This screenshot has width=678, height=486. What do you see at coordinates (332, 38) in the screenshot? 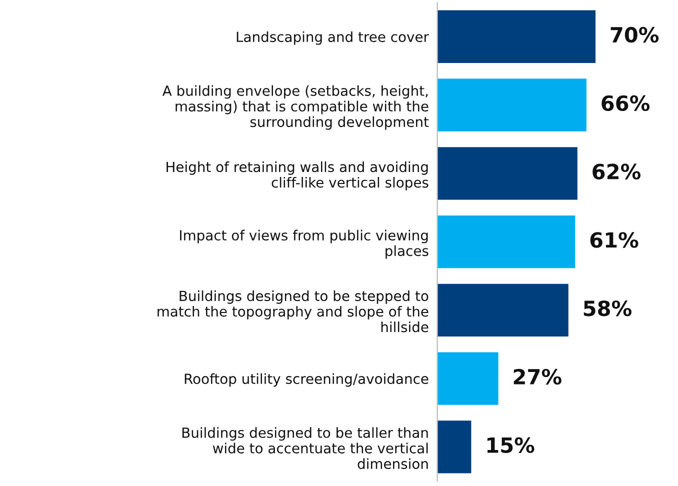
I see `y-tick-label: Landscaping and tree cover` at bounding box center [332, 38].